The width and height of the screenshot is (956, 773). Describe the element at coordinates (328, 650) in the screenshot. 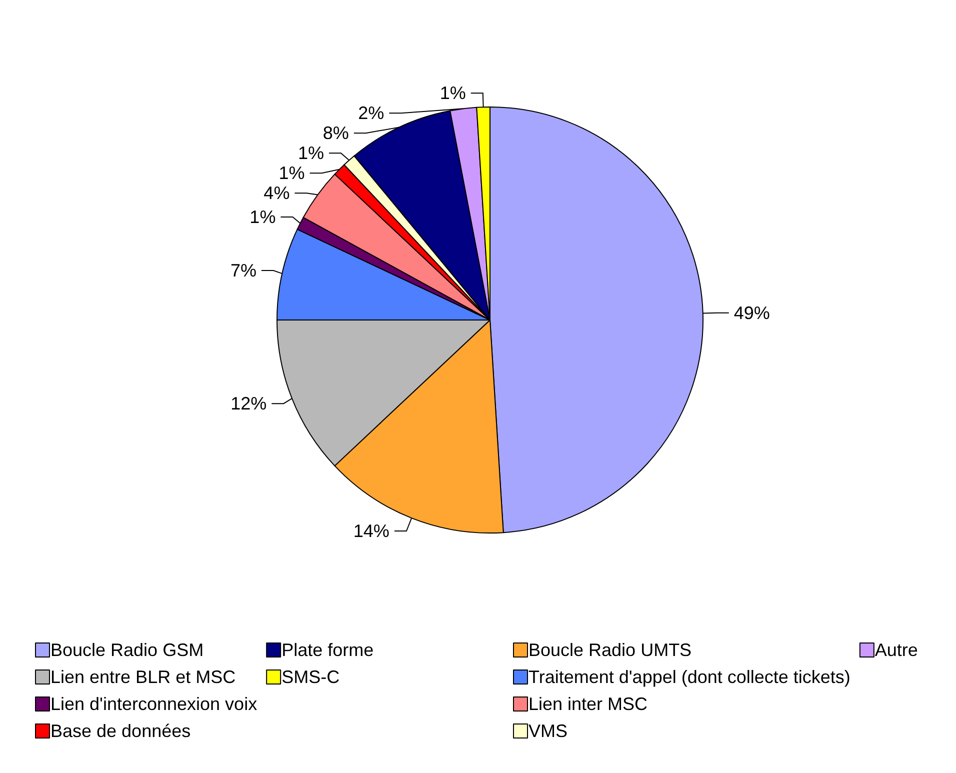

I see `legend-label: Plate forme` at that location.